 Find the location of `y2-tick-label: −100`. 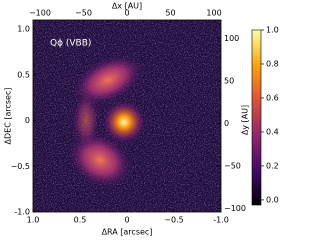

y2-tick-label: −100 is located at coordinates (235, 208).